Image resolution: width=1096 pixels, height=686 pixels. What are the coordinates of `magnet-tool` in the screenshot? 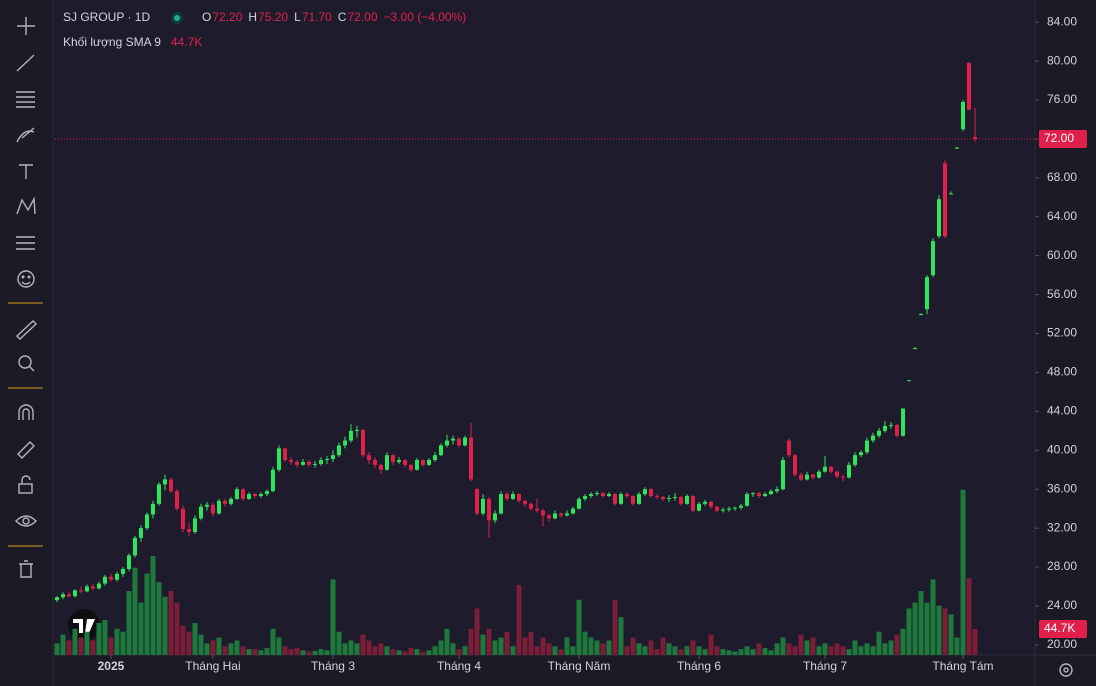 It's located at (26, 412).